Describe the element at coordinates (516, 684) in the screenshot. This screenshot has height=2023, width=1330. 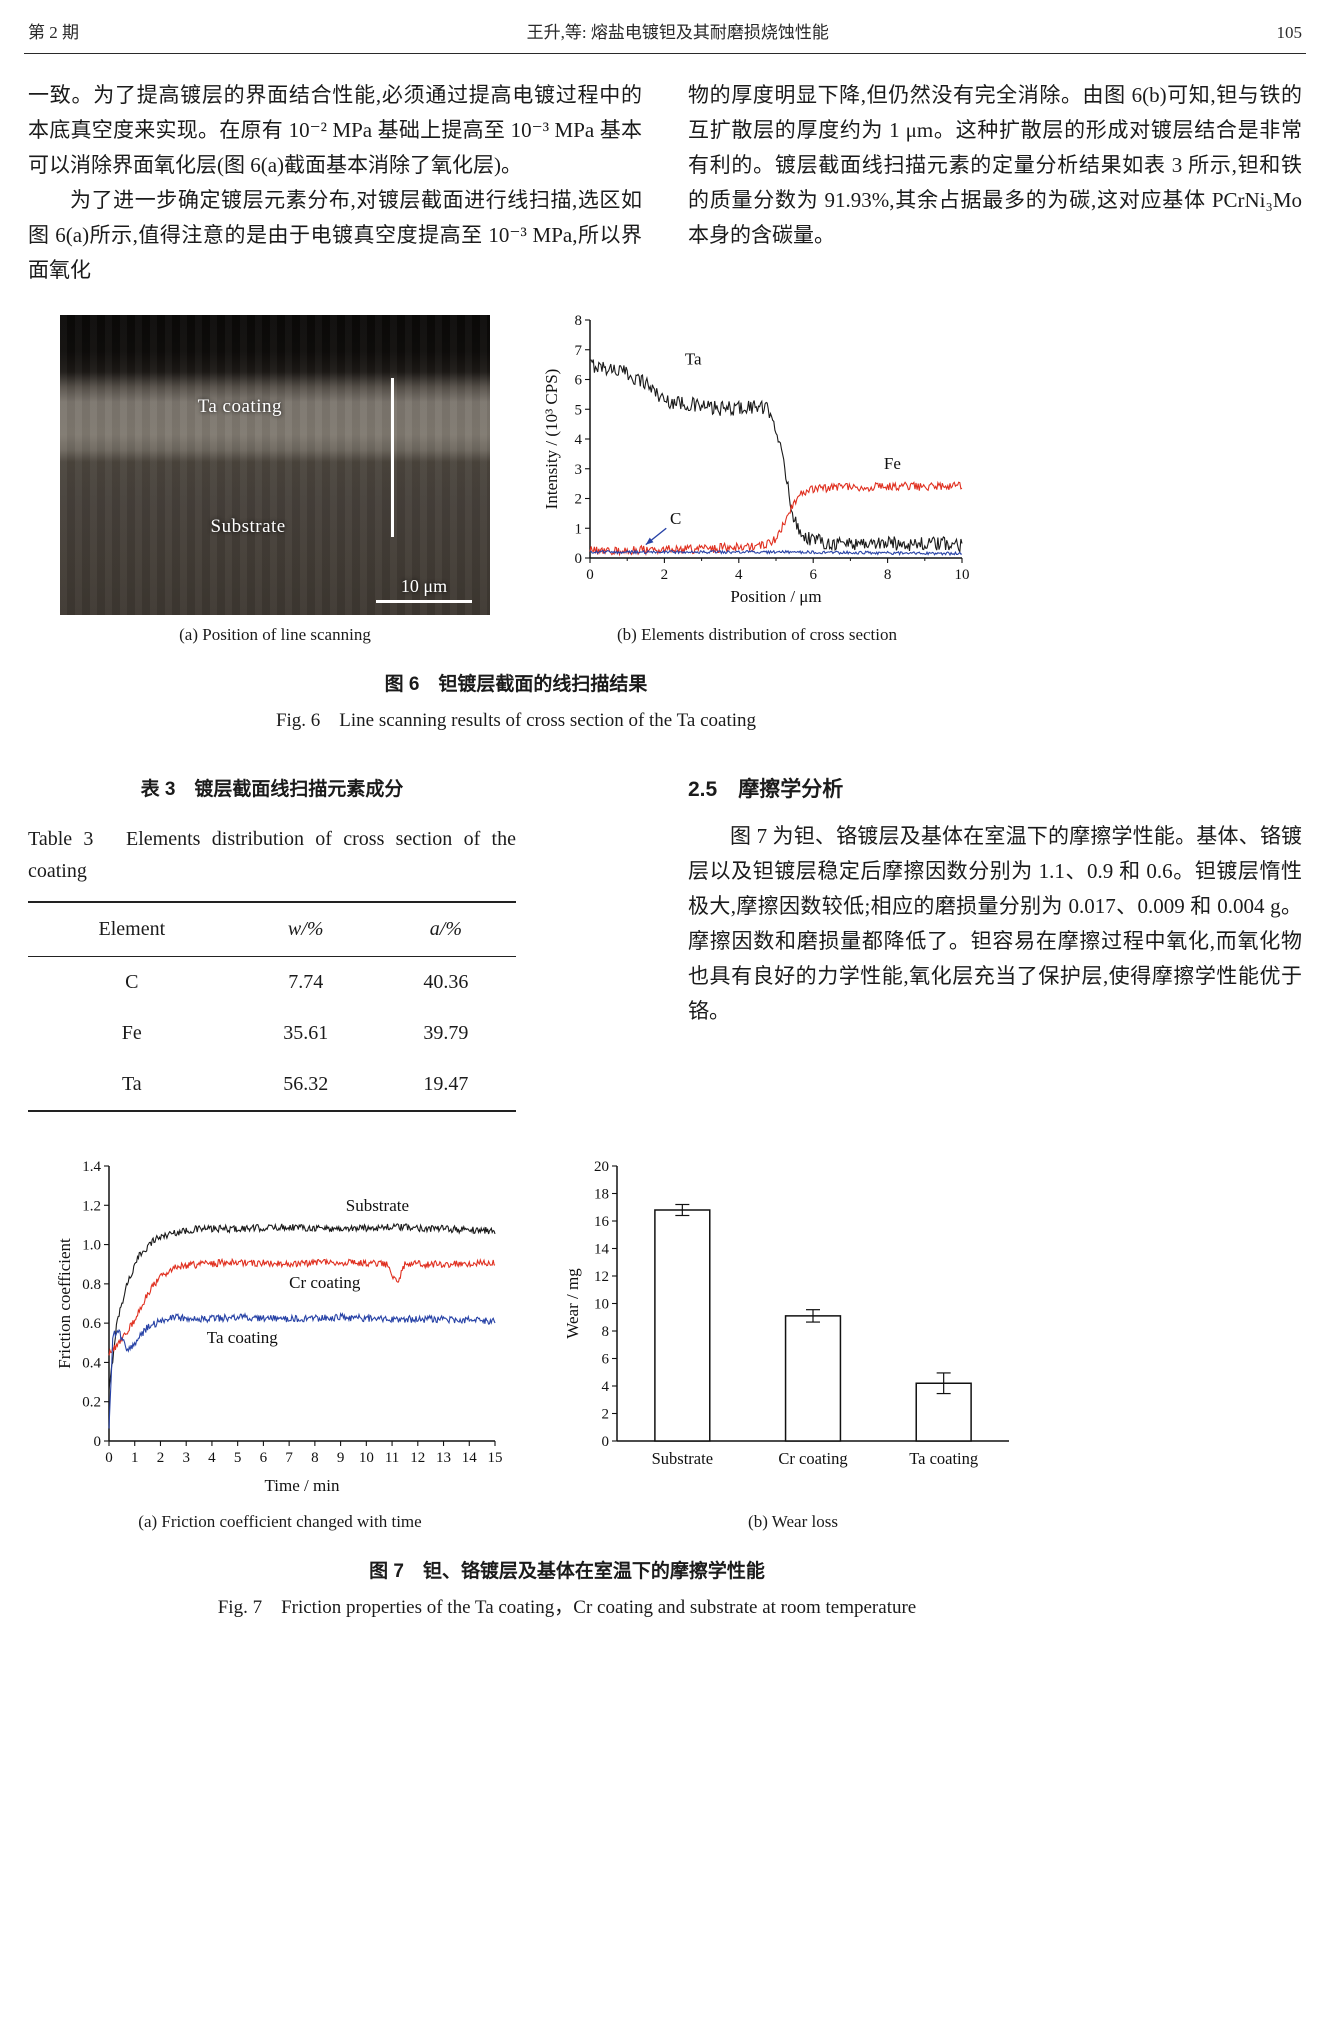
I see `figure6-caption-cn: 图 6 钽镀层截面的线扫描结果` at that location.